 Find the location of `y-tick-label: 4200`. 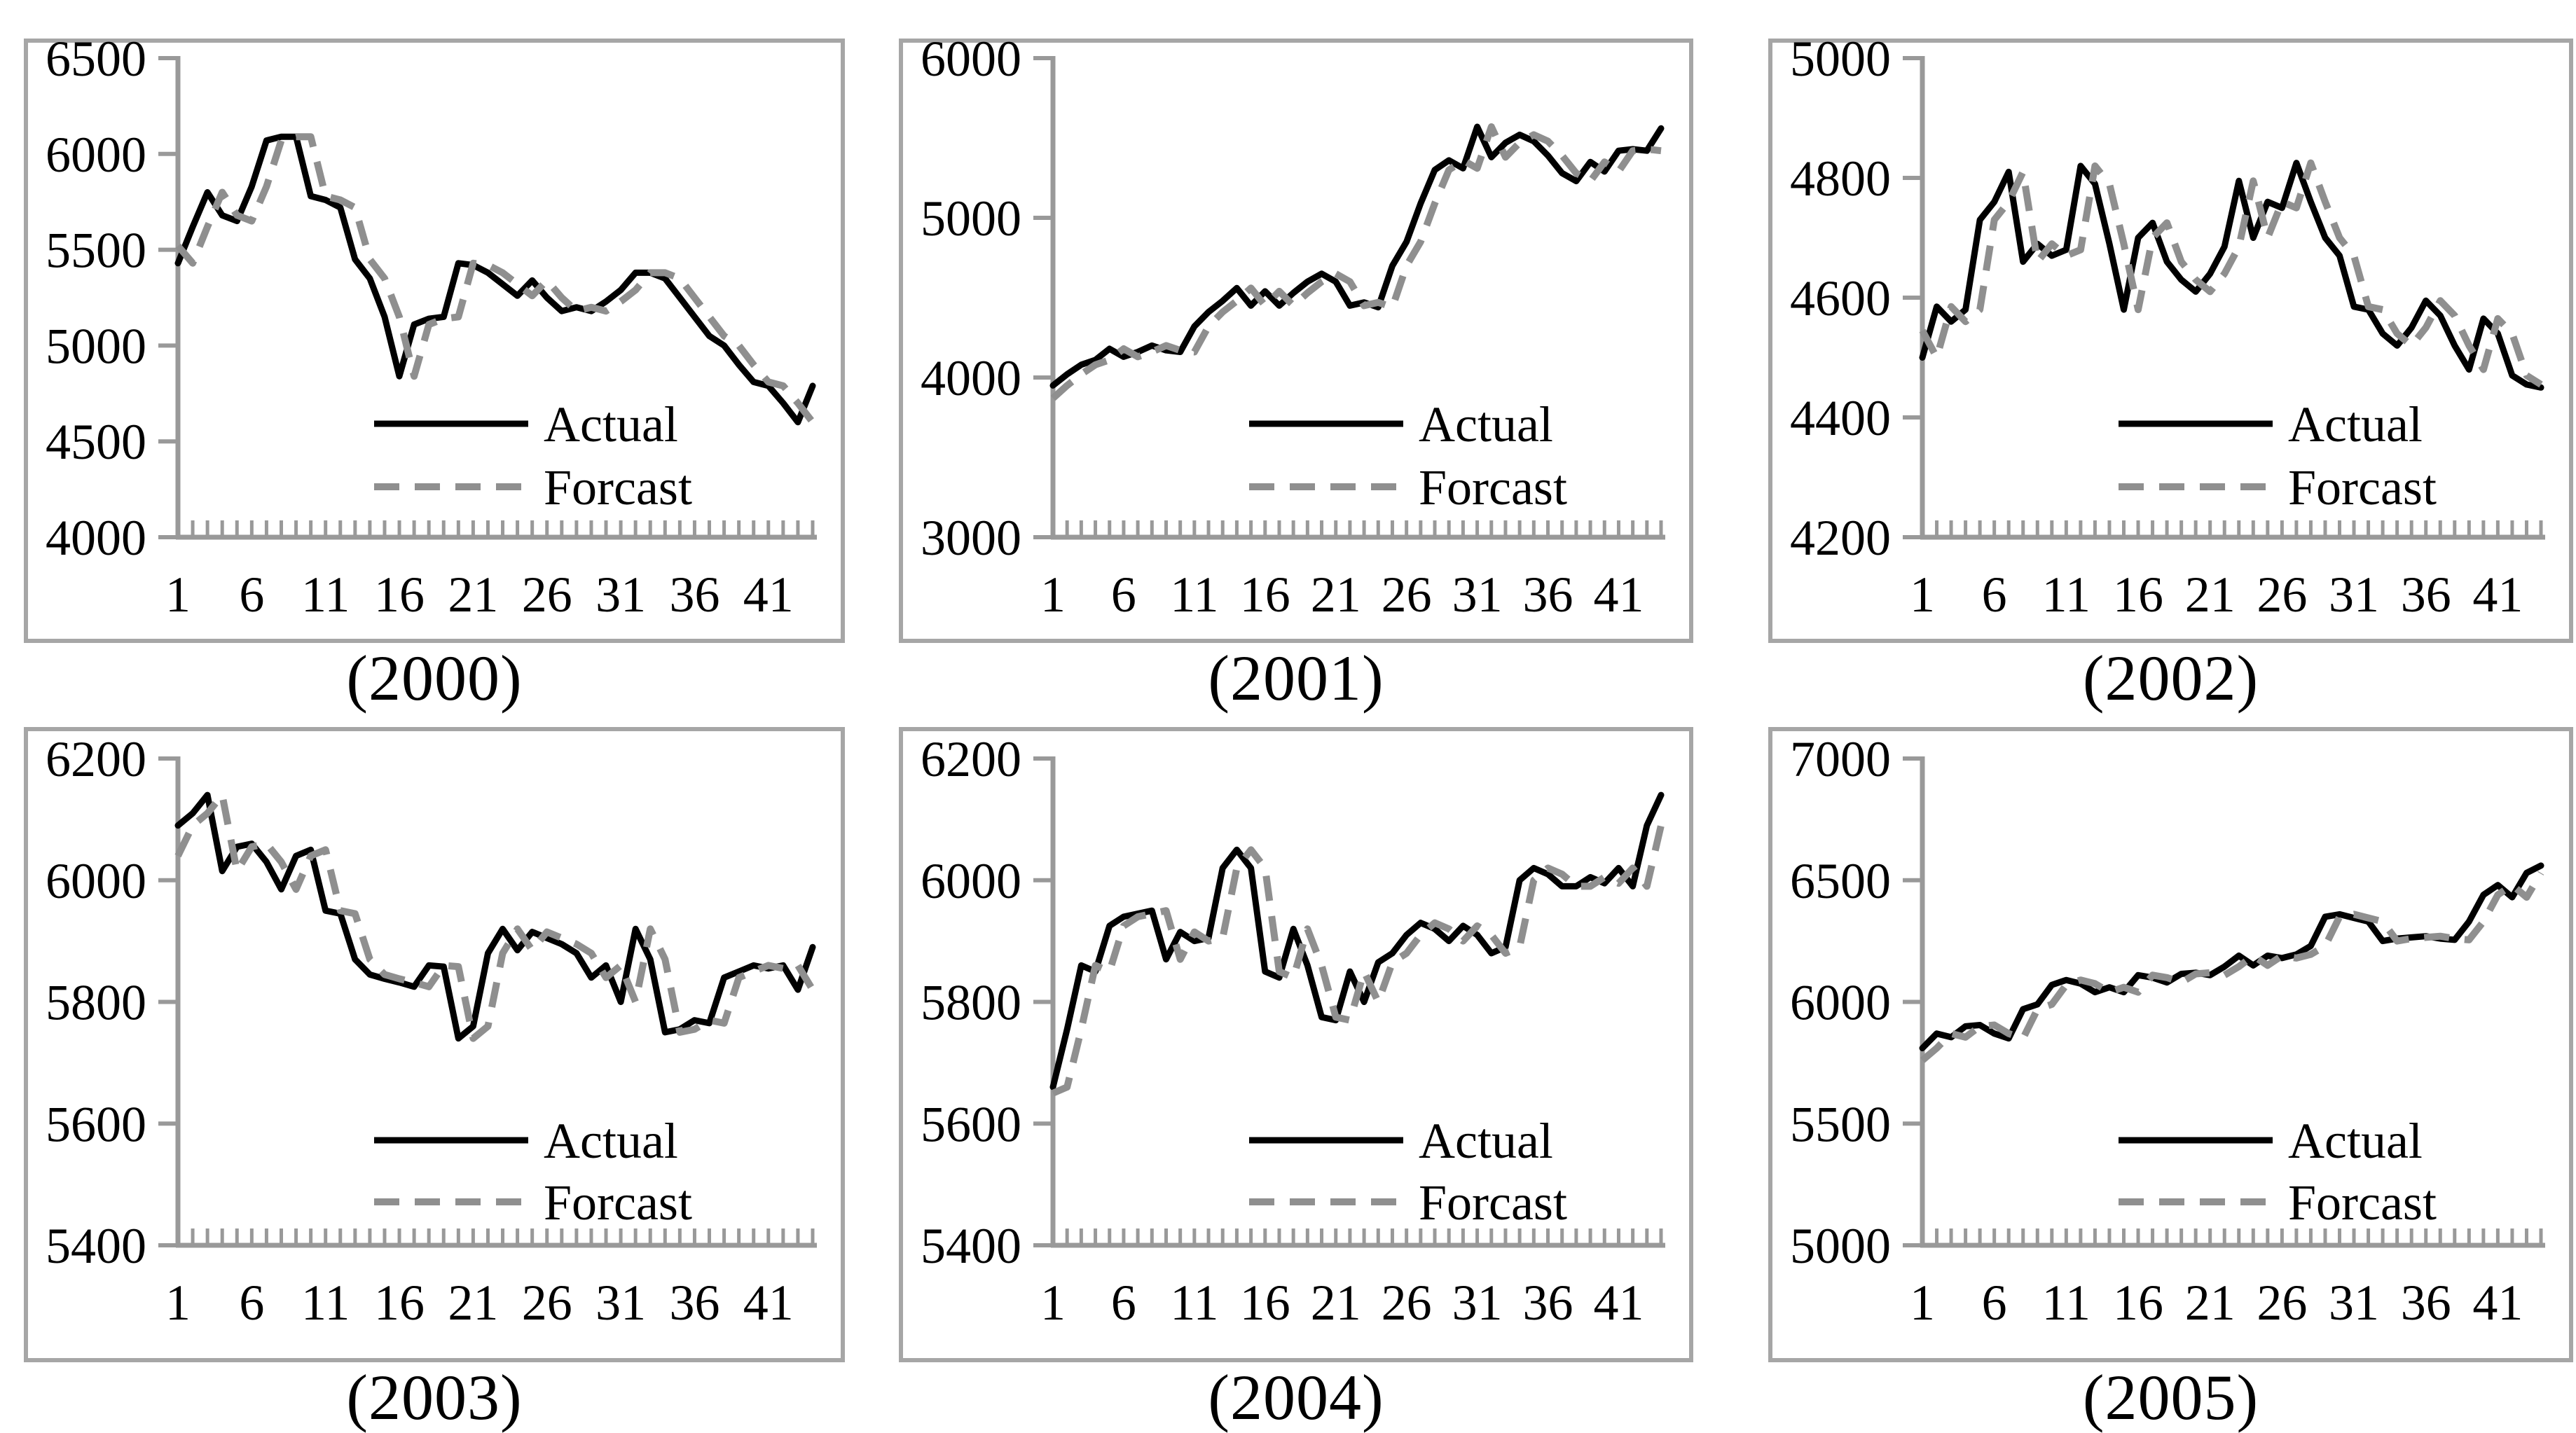

y-tick-label: 4200 is located at coordinates (1840, 538).